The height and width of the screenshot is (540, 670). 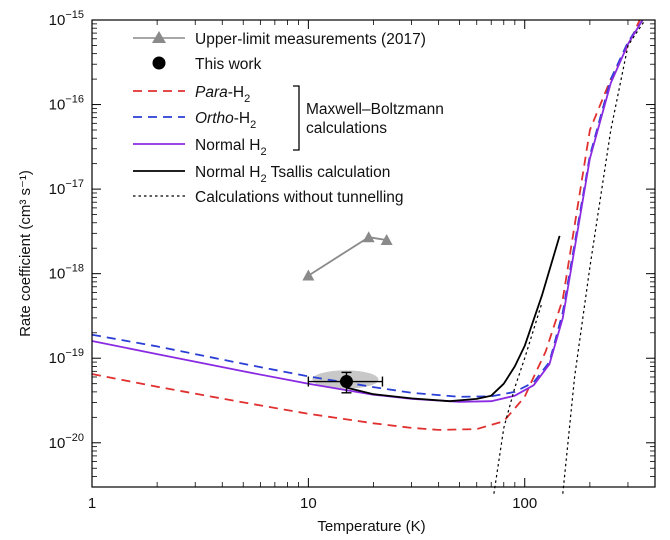 What do you see at coordinates (346, 382) in the screenshot?
I see `this-work-point` at bounding box center [346, 382].